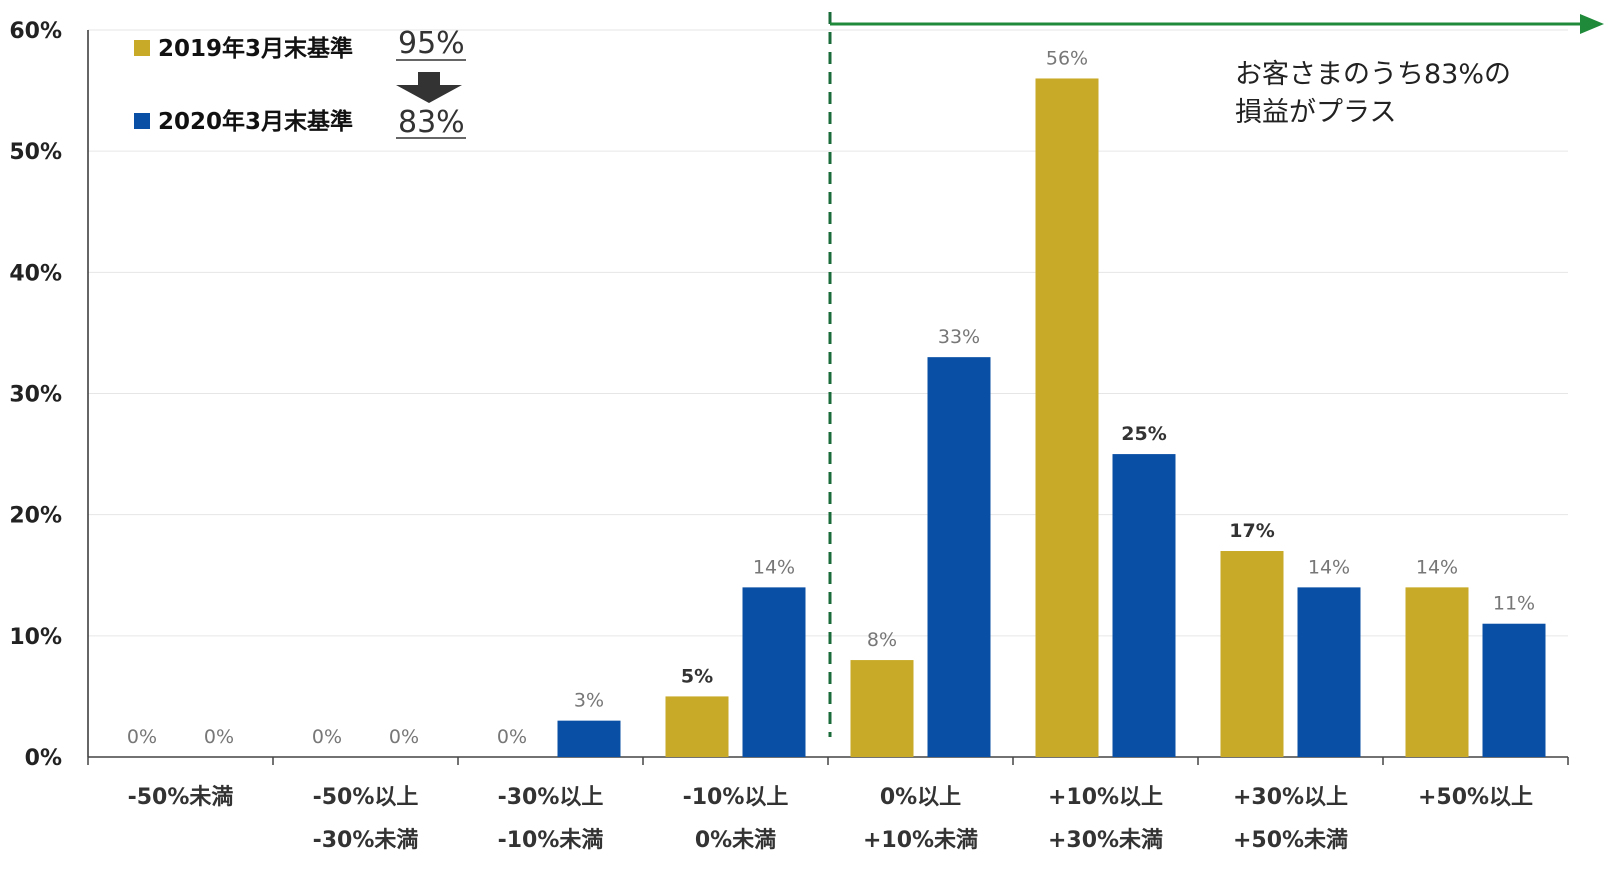 This screenshot has width=1609, height=872. I want to click on y-tick-label: 60%, so click(35, 31).